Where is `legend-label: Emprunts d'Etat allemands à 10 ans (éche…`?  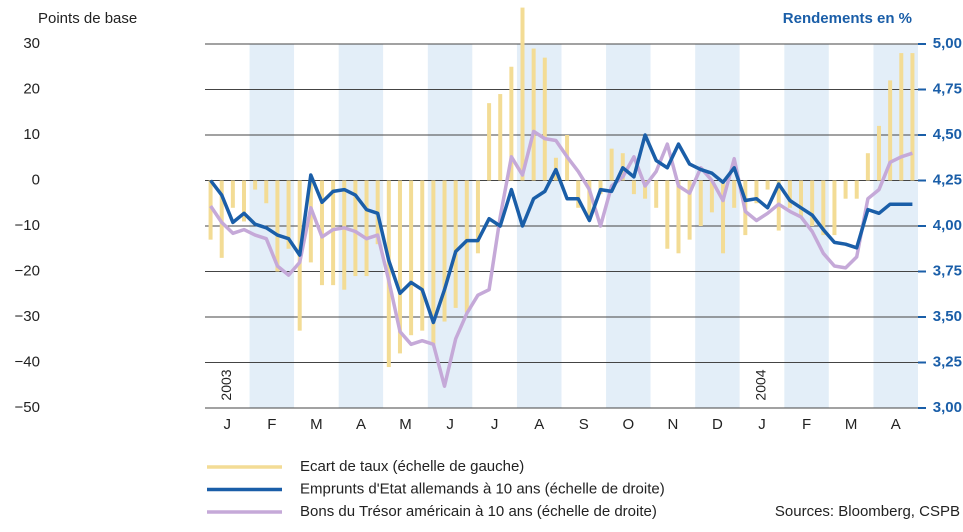 legend-label: Emprunts d'Etat allemands à 10 ans (éche… is located at coordinates (482, 488).